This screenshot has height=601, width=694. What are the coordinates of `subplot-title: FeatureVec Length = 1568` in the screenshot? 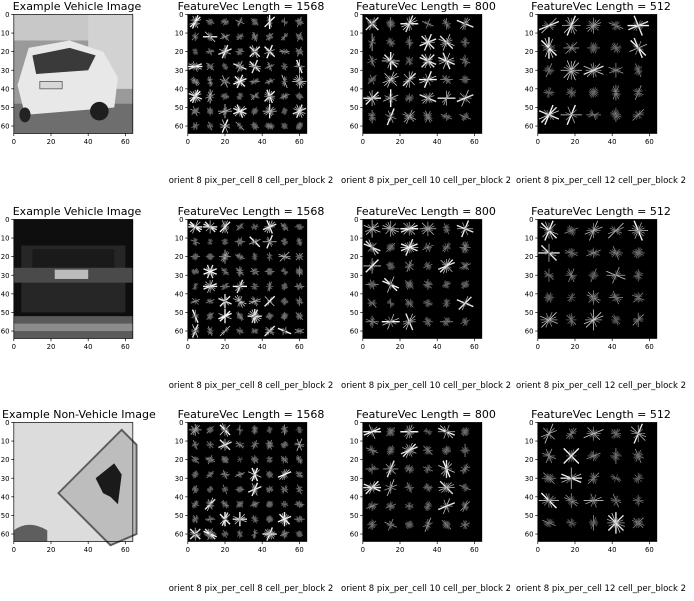 It's located at (251, 6).